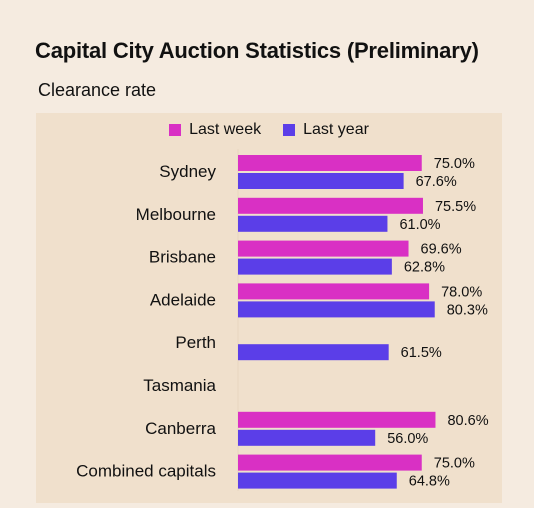  I want to click on legend-item-last-year: Last year, so click(326, 130).